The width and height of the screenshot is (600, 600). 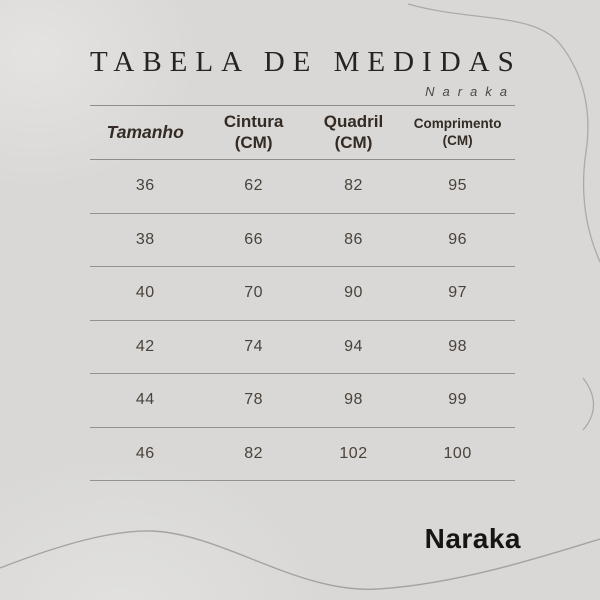 What do you see at coordinates (353, 122) in the screenshot?
I see `col-header-label: Quadril` at bounding box center [353, 122].